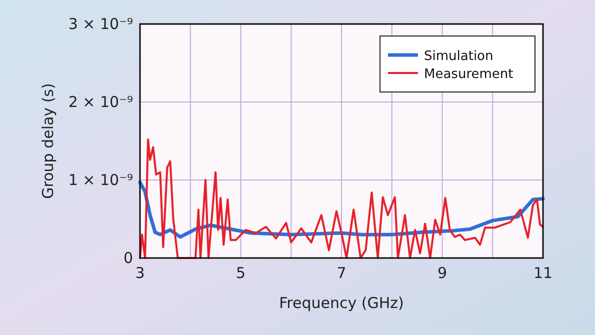 Image resolution: width=595 pixels, height=335 pixels. Describe the element at coordinates (100, 180) in the screenshot. I see `y-tick-label: 1 × 10⁻⁹` at that location.